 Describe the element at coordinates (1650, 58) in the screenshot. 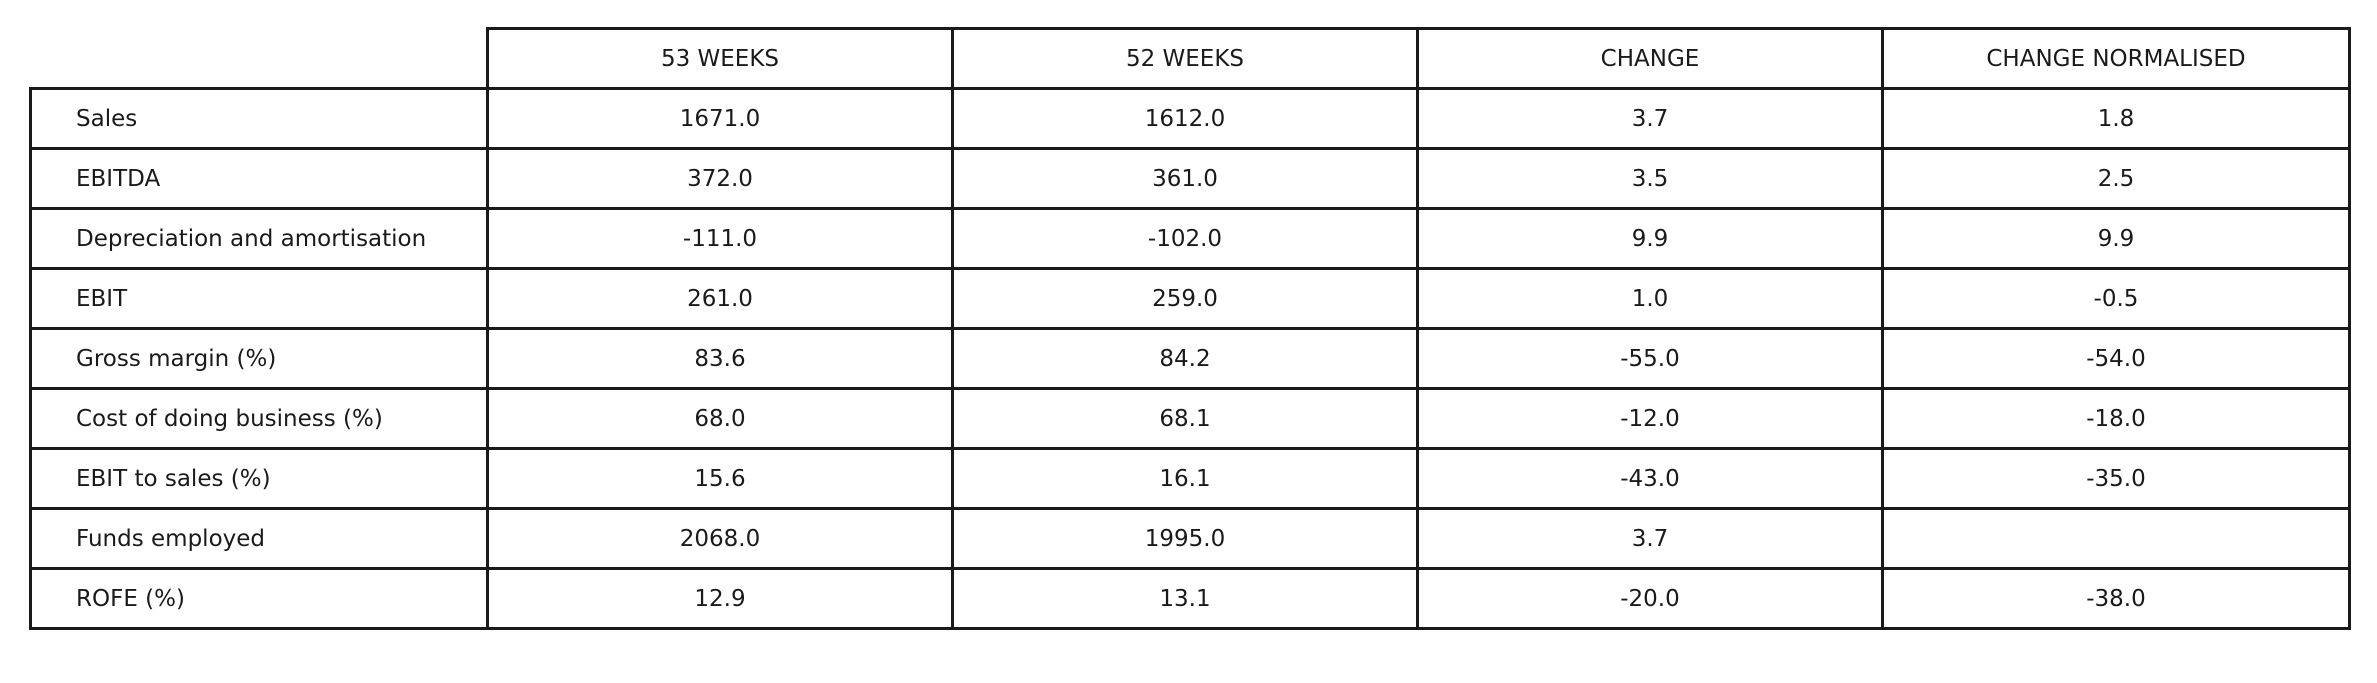

I see `column-header: CHANGE` at that location.